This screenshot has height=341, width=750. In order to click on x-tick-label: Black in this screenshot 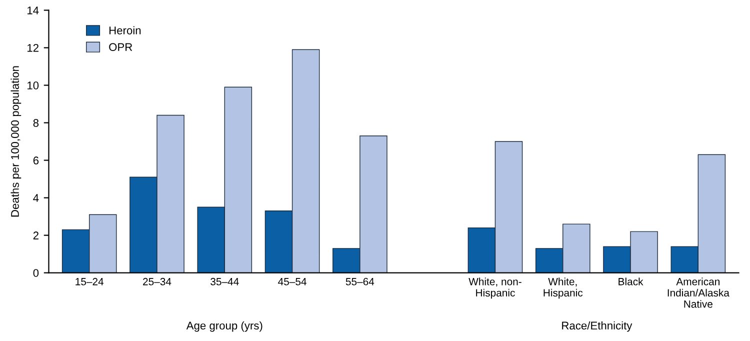, I will do `click(631, 282)`.